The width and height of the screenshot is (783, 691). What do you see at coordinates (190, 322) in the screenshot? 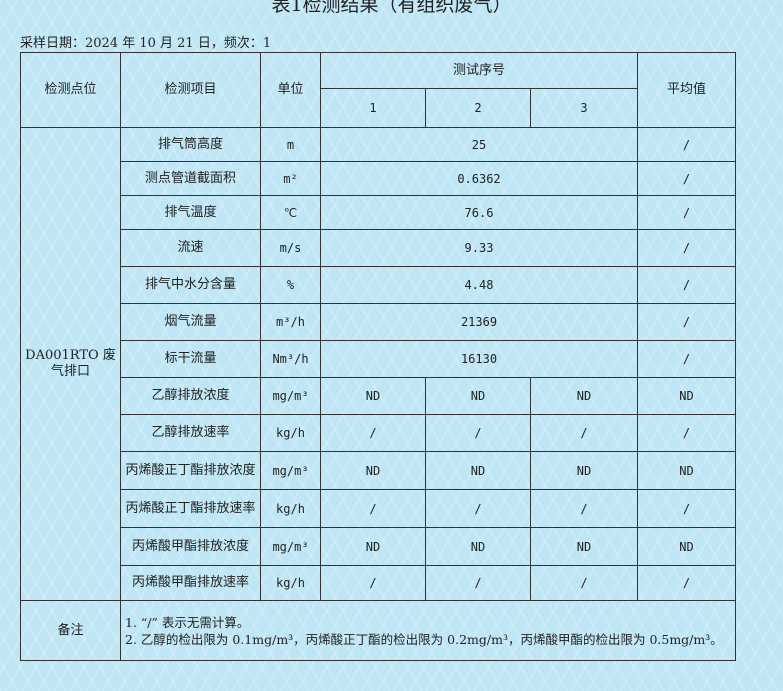
I see `item-cell: 烟气流量` at bounding box center [190, 322].